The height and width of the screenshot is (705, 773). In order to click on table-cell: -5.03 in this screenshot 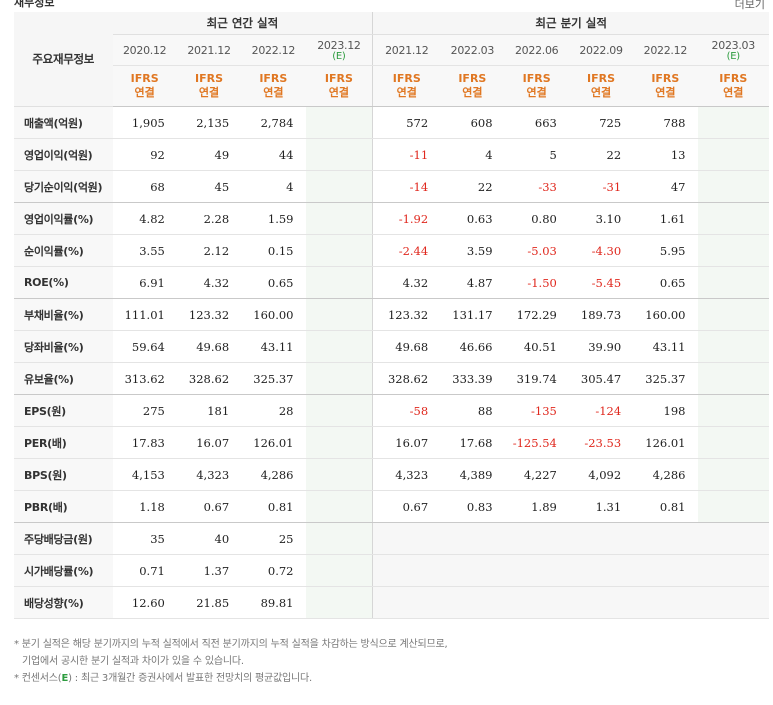, I will do `click(536, 250)`.